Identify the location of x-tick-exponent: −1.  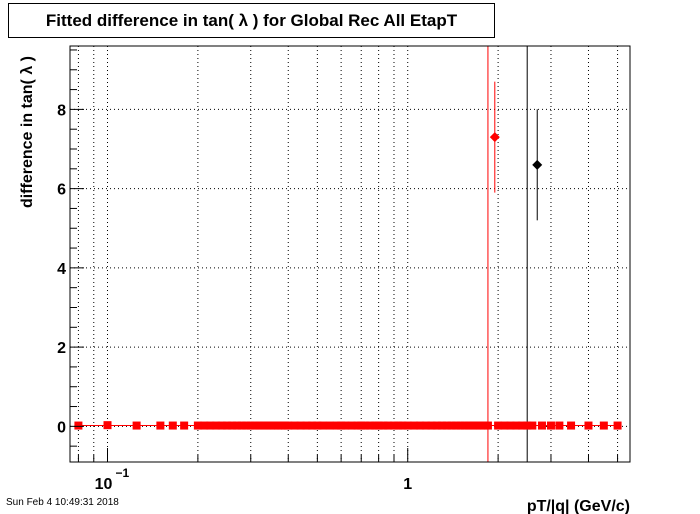
(123, 473).